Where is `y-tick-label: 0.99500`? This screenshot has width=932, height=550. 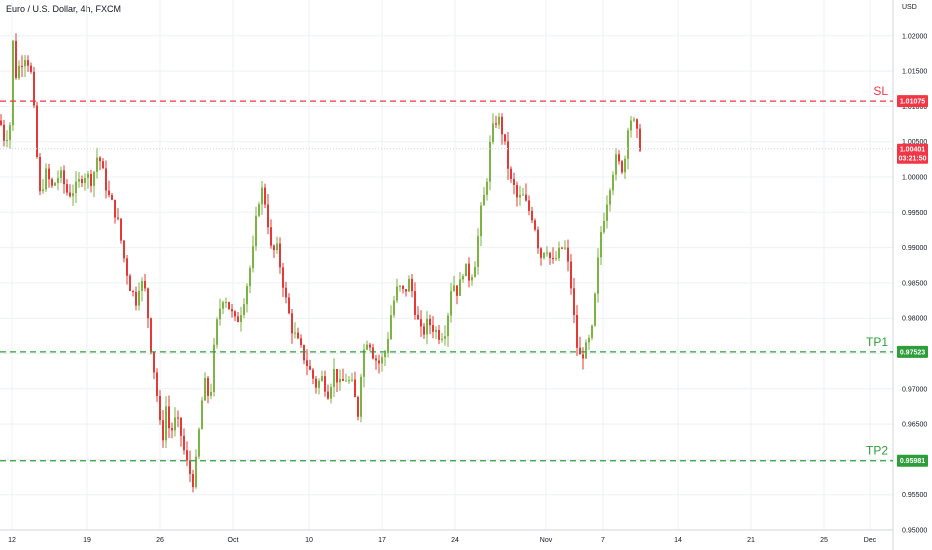
y-tick-label: 0.99500 is located at coordinates (914, 213).